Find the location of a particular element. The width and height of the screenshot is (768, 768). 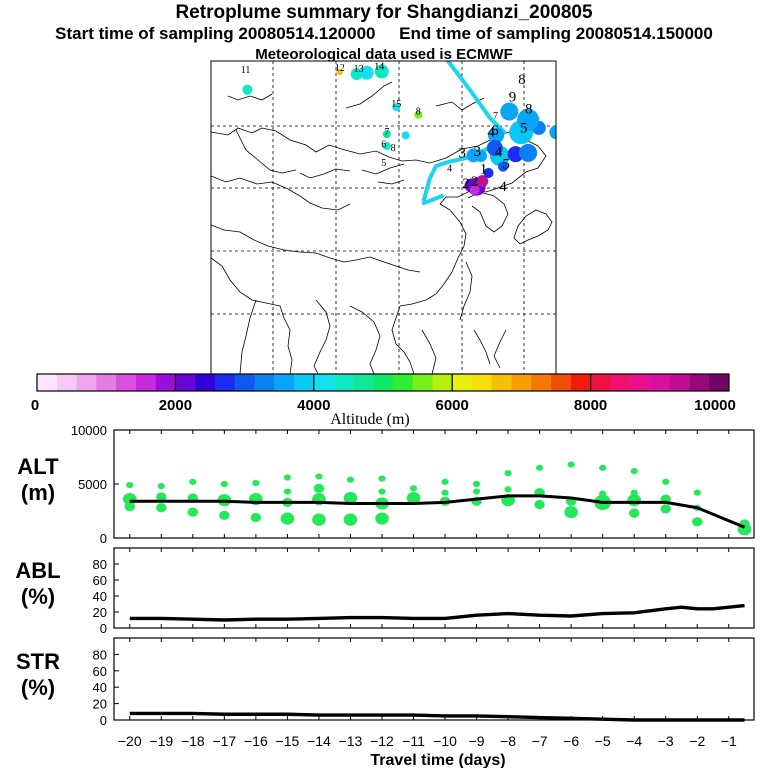

x-tick-label: −11 is located at coordinates (413, 741).